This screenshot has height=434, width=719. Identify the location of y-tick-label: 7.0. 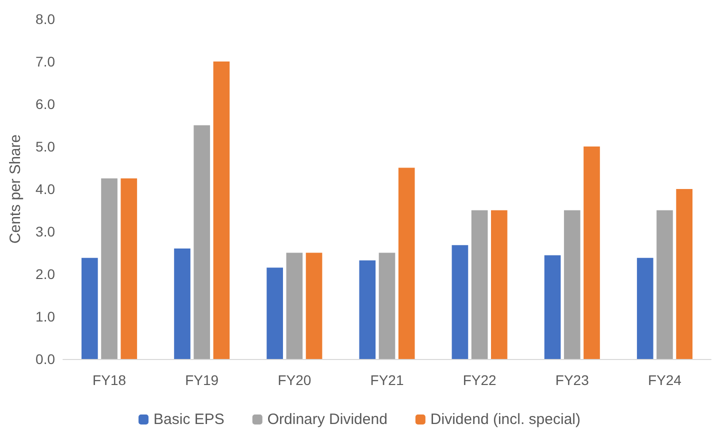
(46, 62).